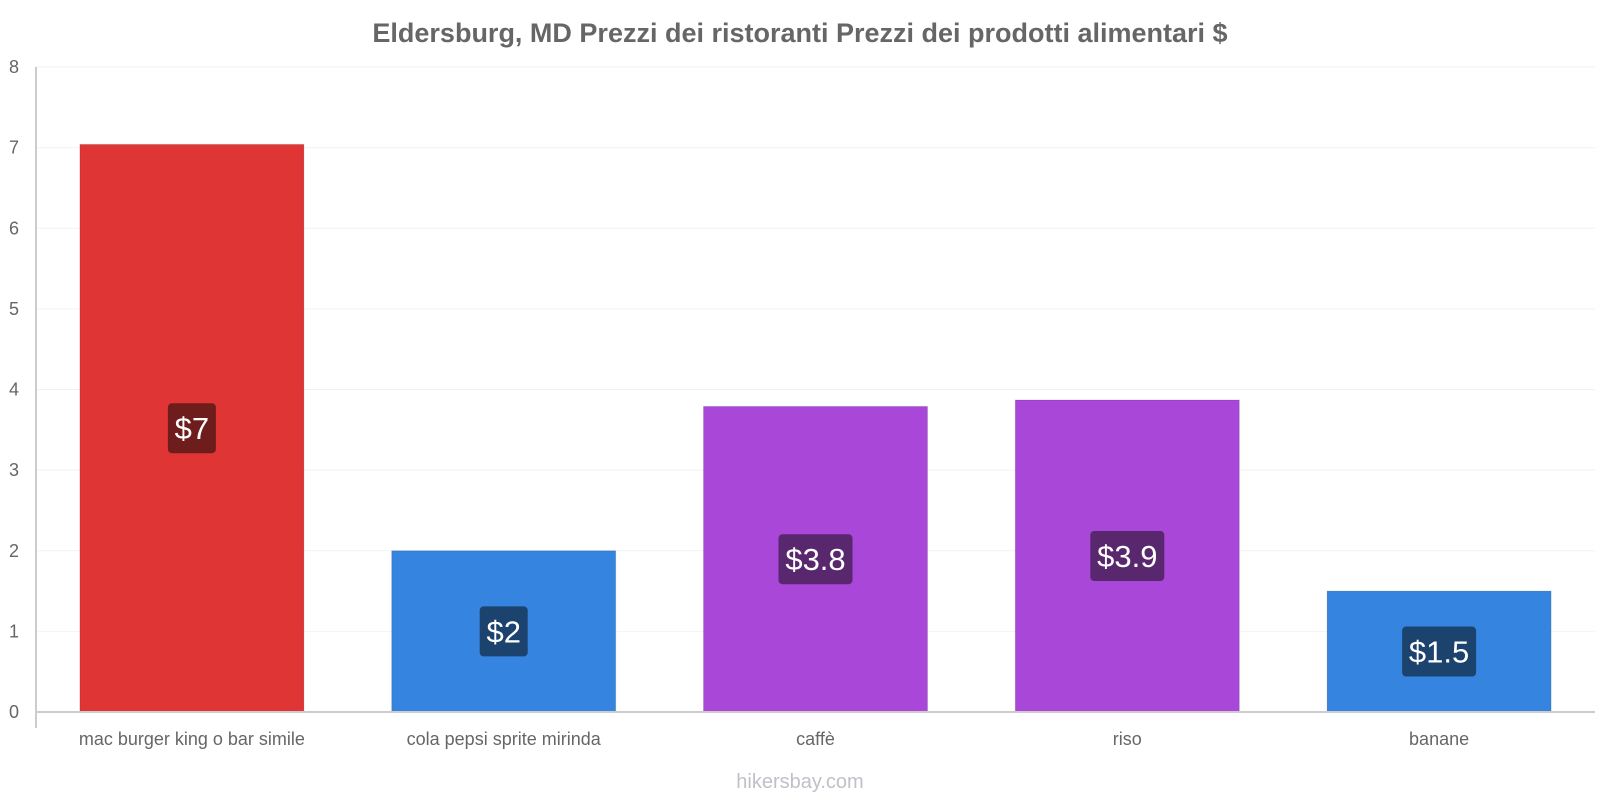 The height and width of the screenshot is (800, 1600). I want to click on x-tick-label: mac burger king o bar simile, so click(192, 739).